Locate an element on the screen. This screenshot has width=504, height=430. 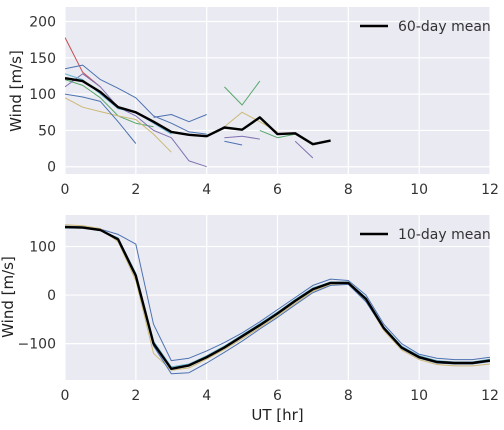
legend-label: 60-day mean is located at coordinates (444, 27).